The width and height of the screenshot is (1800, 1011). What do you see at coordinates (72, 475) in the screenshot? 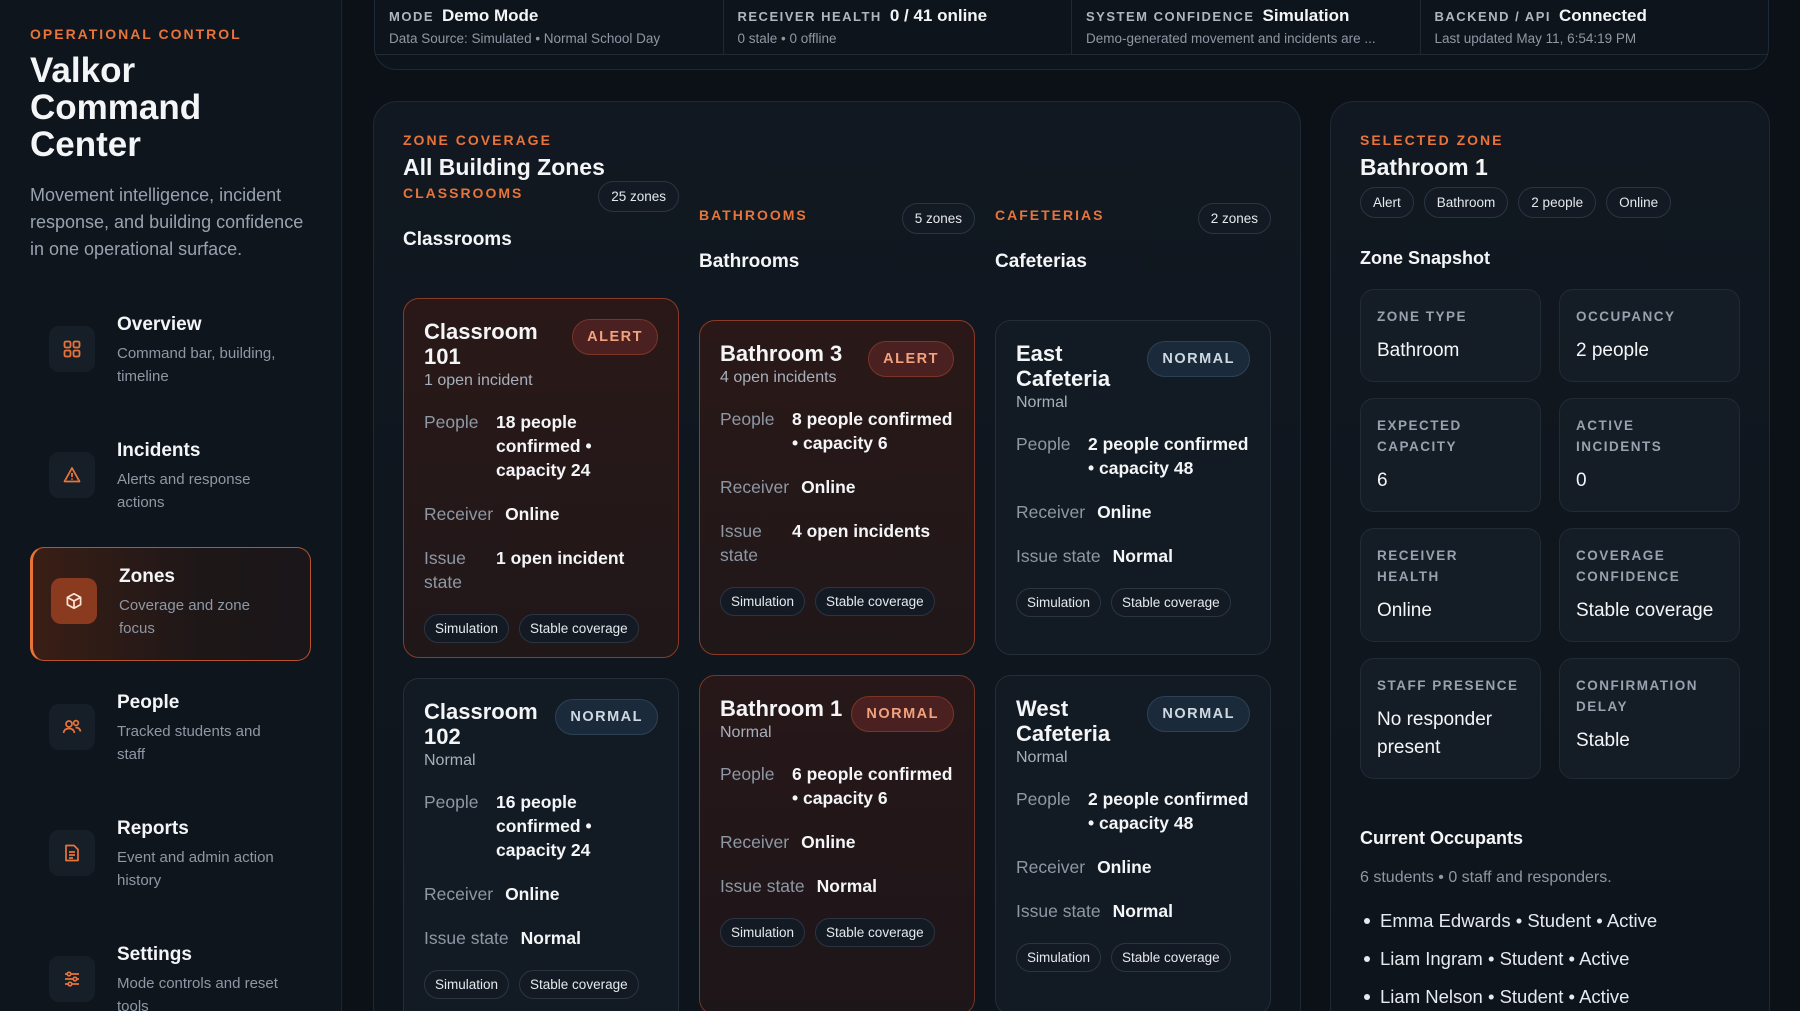
I see `warning-icon` at bounding box center [72, 475].